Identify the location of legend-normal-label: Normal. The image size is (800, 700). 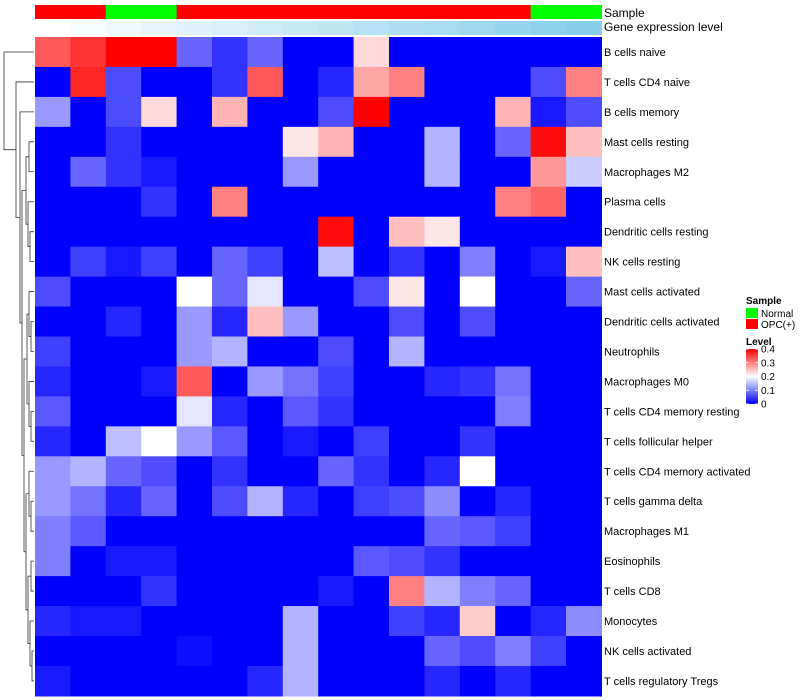
(777, 314).